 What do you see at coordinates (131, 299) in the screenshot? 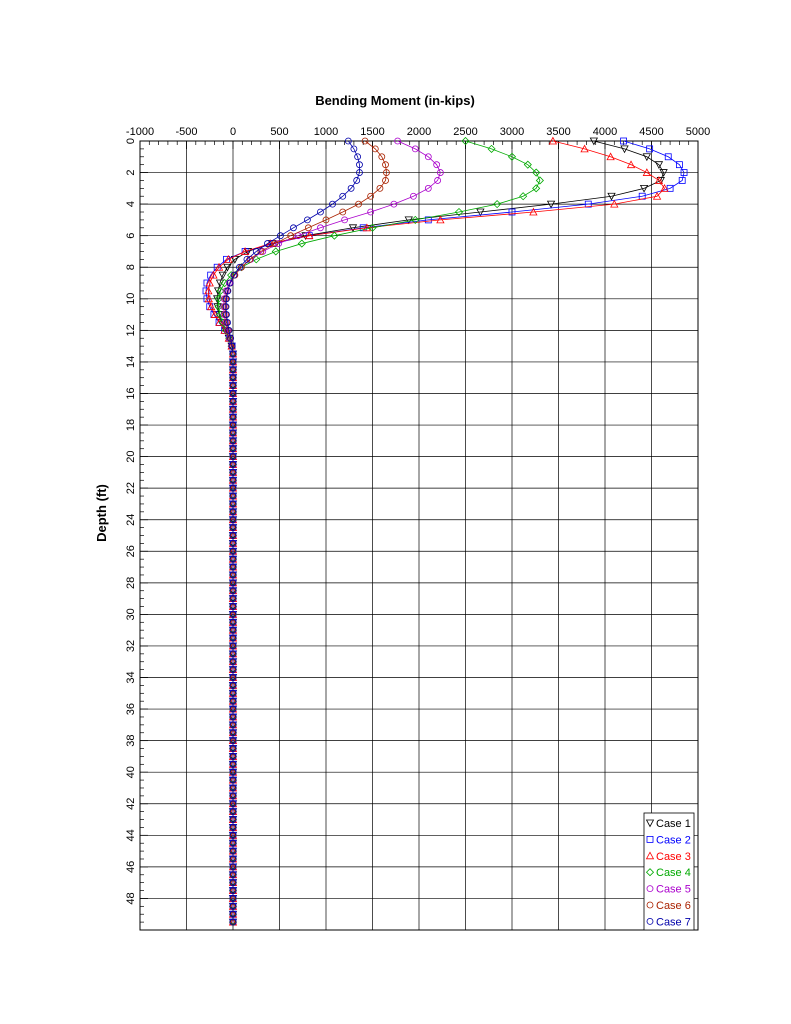
I see `y-tick-label: 10` at bounding box center [131, 299].